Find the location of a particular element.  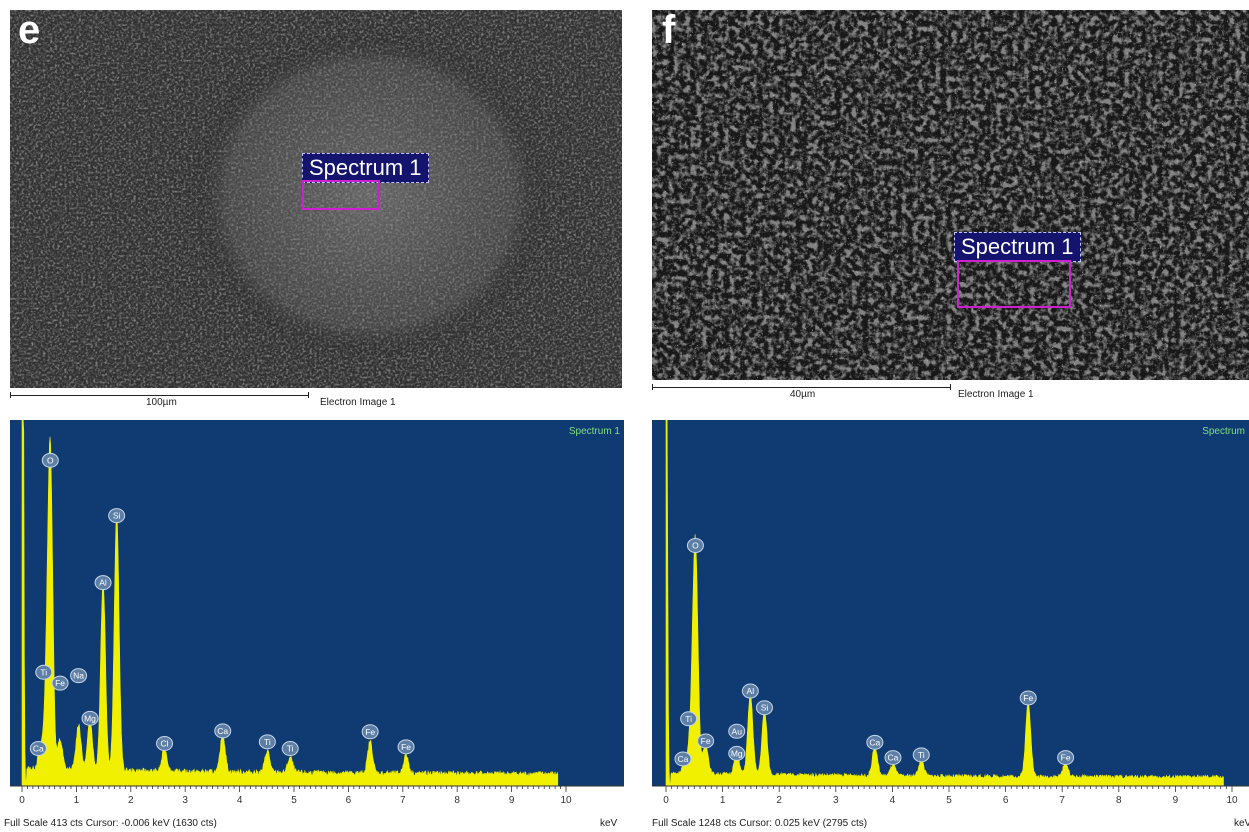

scale-bar-label-f: 40µm is located at coordinates (803, 394).